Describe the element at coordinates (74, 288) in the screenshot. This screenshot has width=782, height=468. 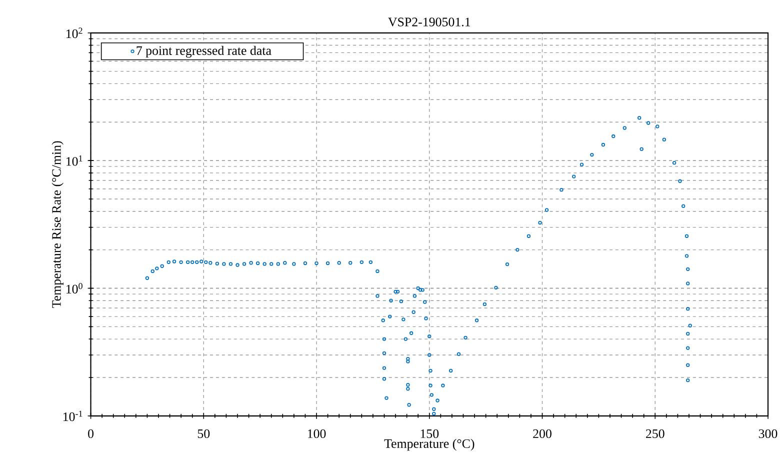
I see `y-tick-label: 10$^{0}$` at that location.